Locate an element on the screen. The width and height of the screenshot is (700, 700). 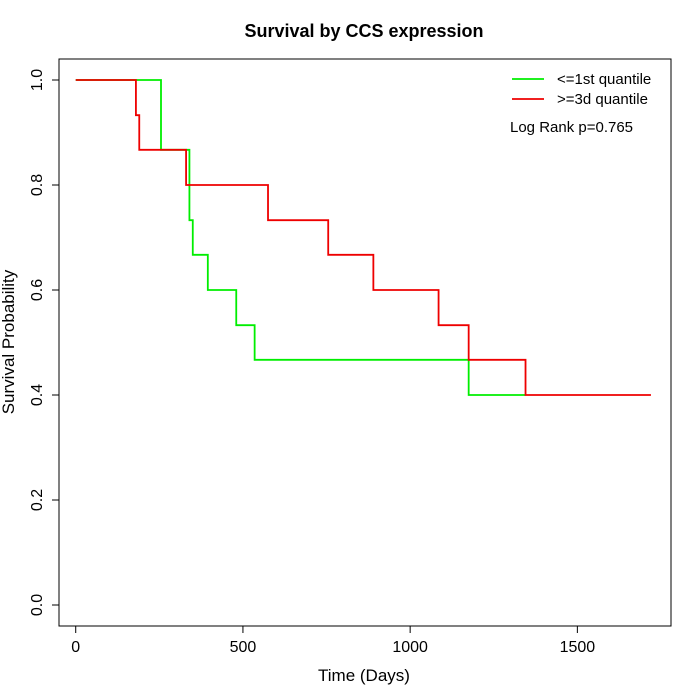
x-tick-label: 500 is located at coordinates (243, 647).